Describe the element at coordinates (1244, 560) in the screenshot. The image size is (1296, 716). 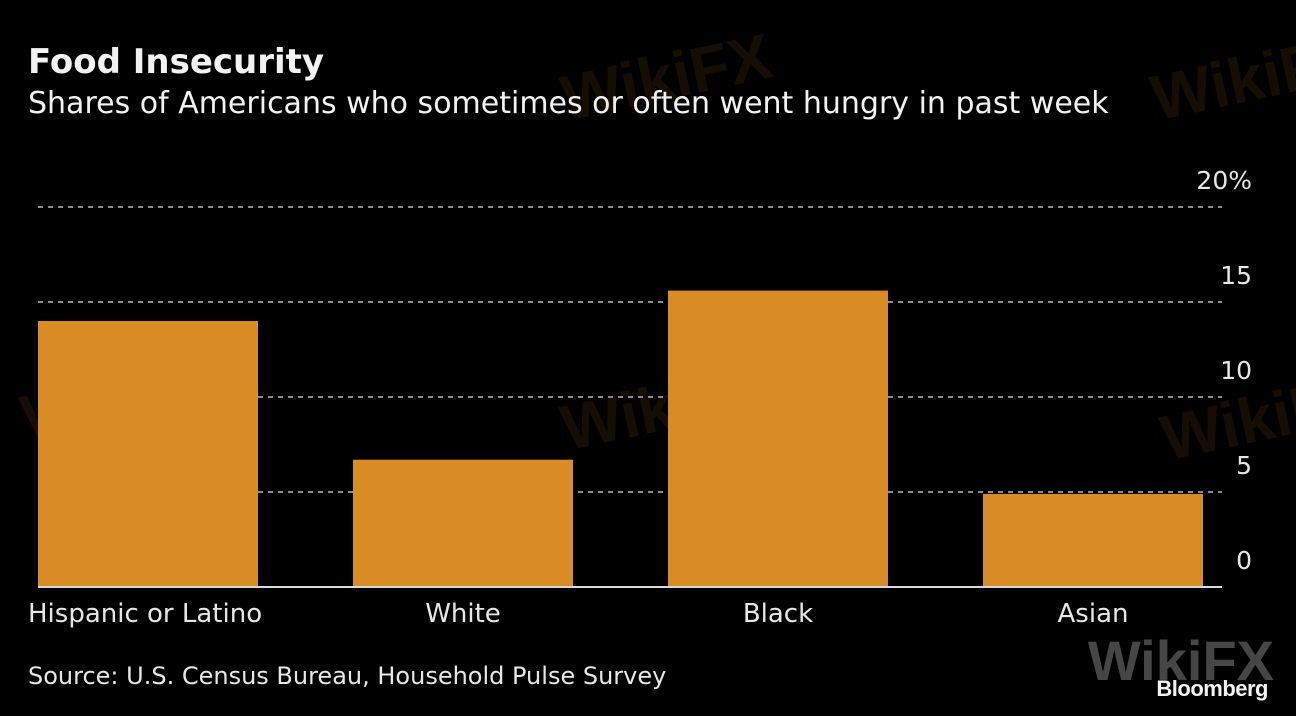
I see `y-tick-label: 0` at that location.